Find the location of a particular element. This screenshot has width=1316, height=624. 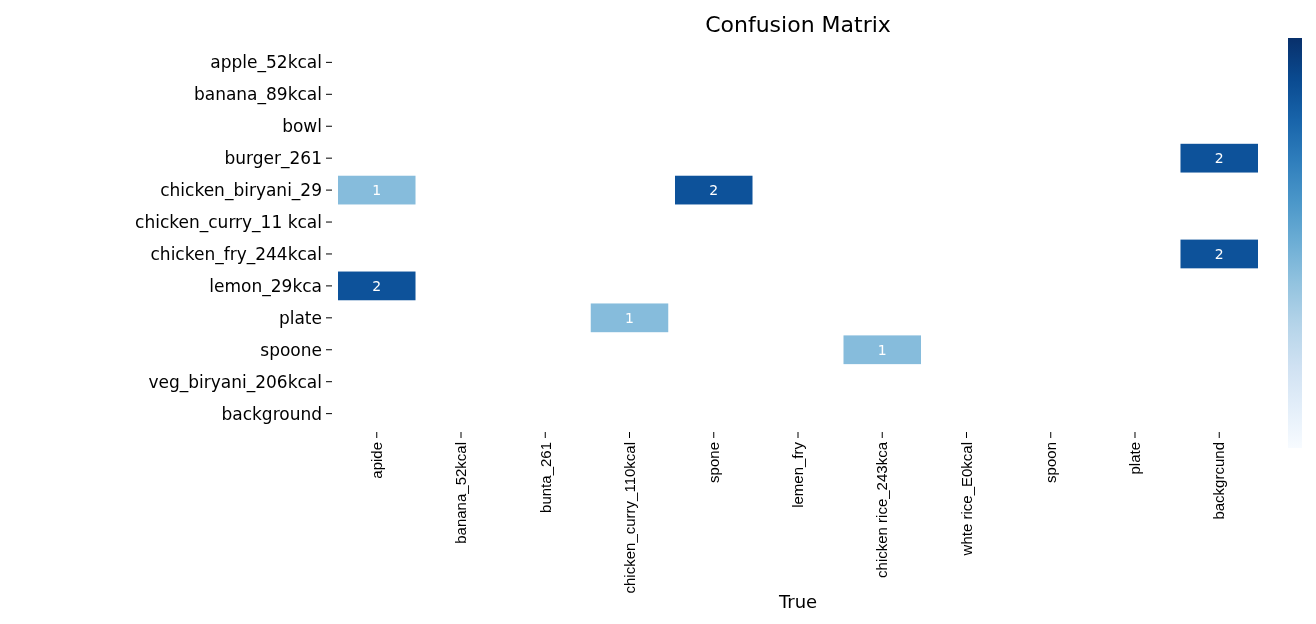

x-tick-label: backgrcund is located at coordinates (1219, 481).